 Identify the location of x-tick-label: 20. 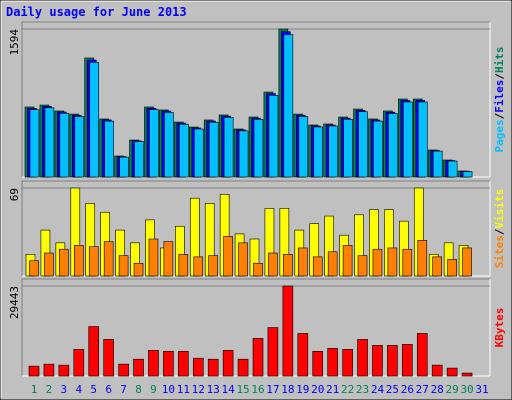
(317, 389).